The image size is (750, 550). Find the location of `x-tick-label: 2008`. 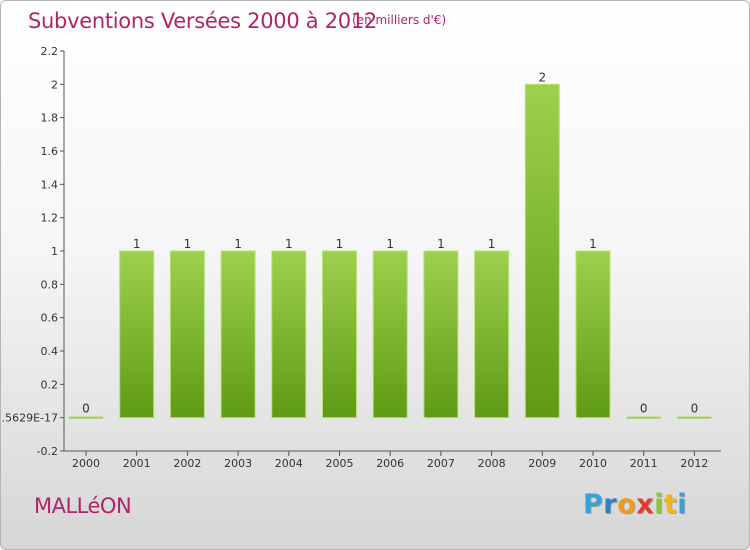

x-tick-label: 2008 is located at coordinates (492, 463).